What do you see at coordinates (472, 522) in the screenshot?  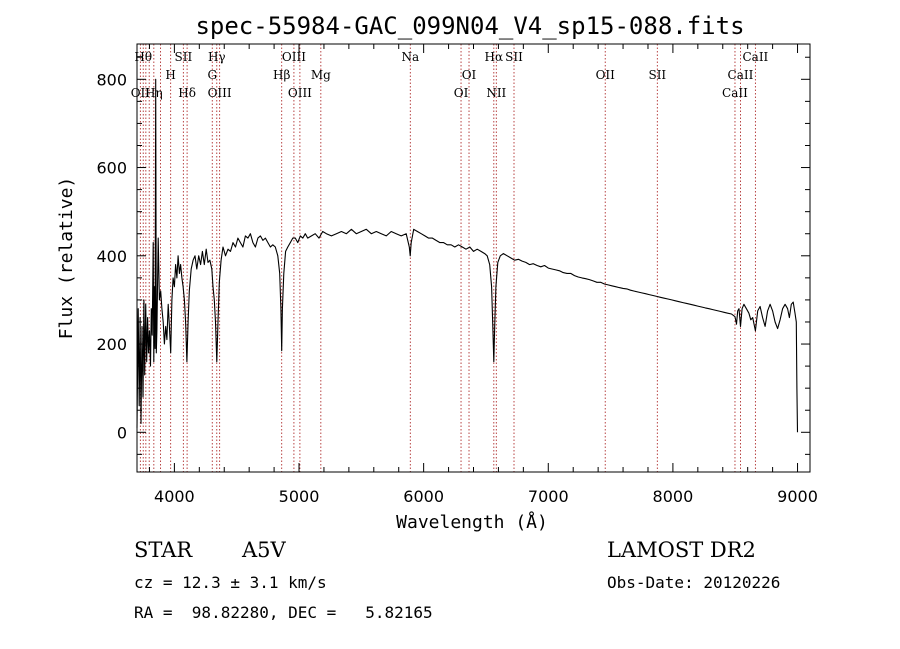 I see `x-axis-label: Wavelength (Å)` at bounding box center [472, 522].